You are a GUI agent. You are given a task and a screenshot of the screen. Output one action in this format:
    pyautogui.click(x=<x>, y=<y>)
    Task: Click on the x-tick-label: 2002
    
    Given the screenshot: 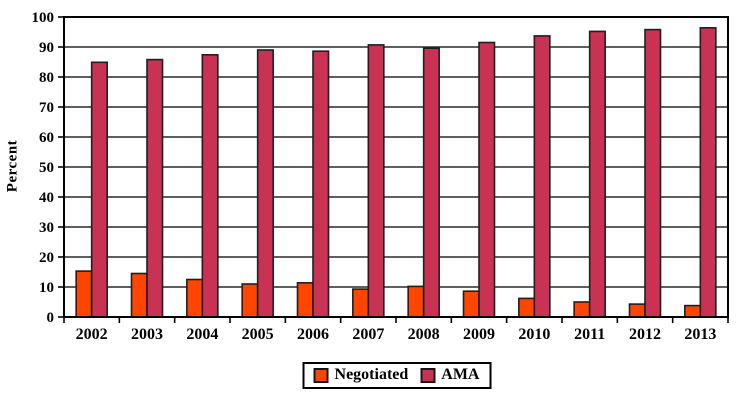 What is the action you would take?
    pyautogui.click(x=92, y=334)
    